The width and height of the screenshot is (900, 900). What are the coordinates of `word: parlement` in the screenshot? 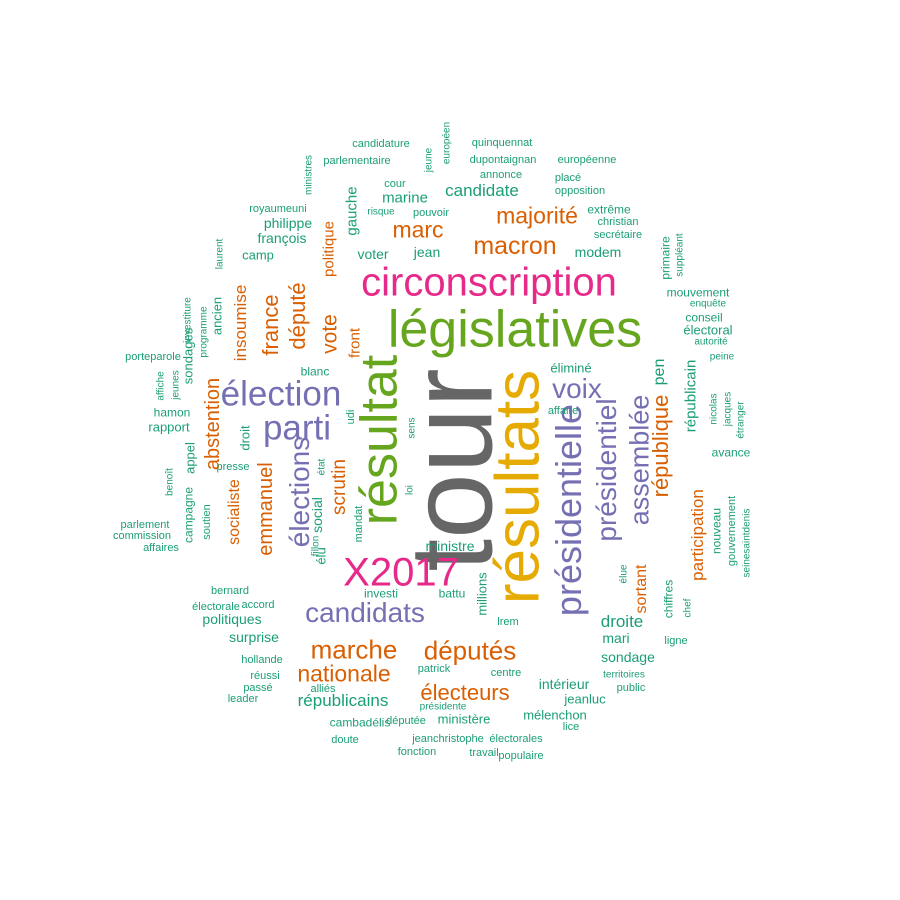 It's located at (145, 525).